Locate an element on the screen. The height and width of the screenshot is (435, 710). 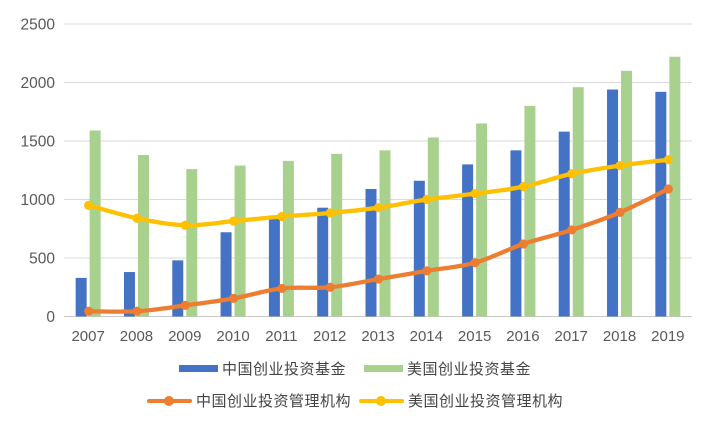
x-tick-label: 2009 is located at coordinates (184, 336).